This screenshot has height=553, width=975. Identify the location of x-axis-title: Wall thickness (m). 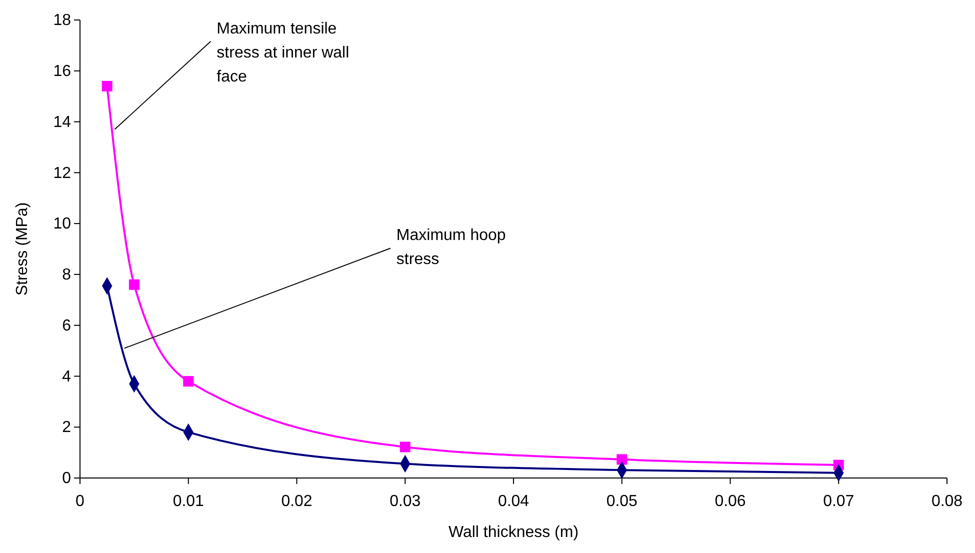
(513, 532).